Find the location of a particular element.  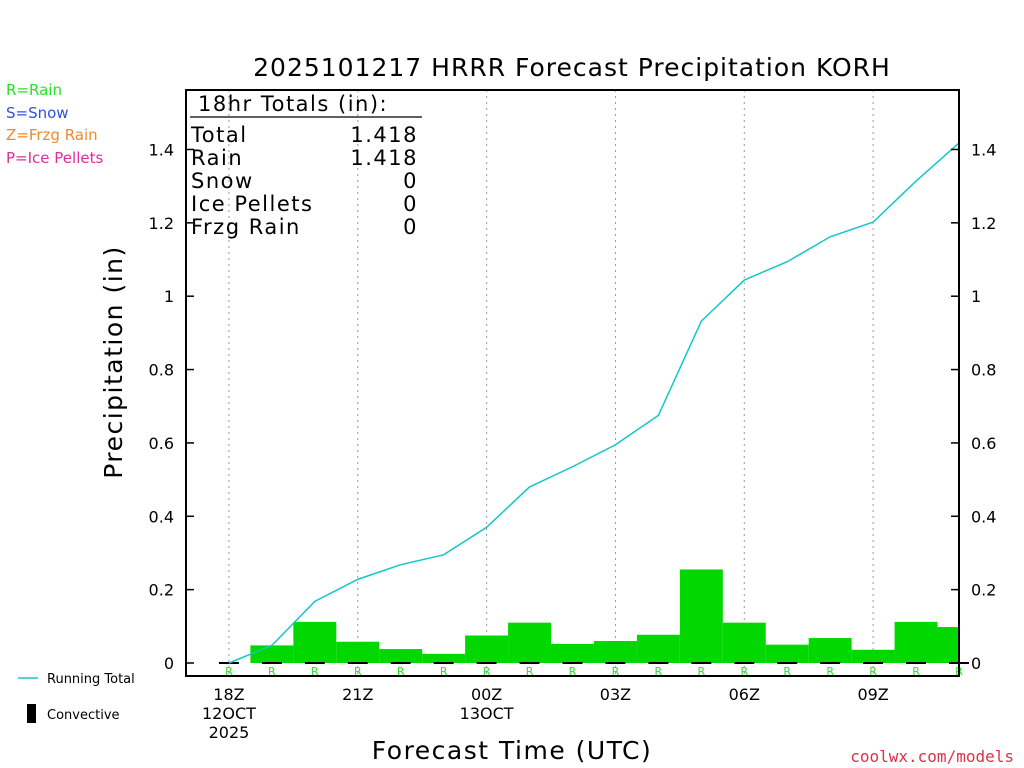

running-total-legend-label: Running Total is located at coordinates (91, 679).